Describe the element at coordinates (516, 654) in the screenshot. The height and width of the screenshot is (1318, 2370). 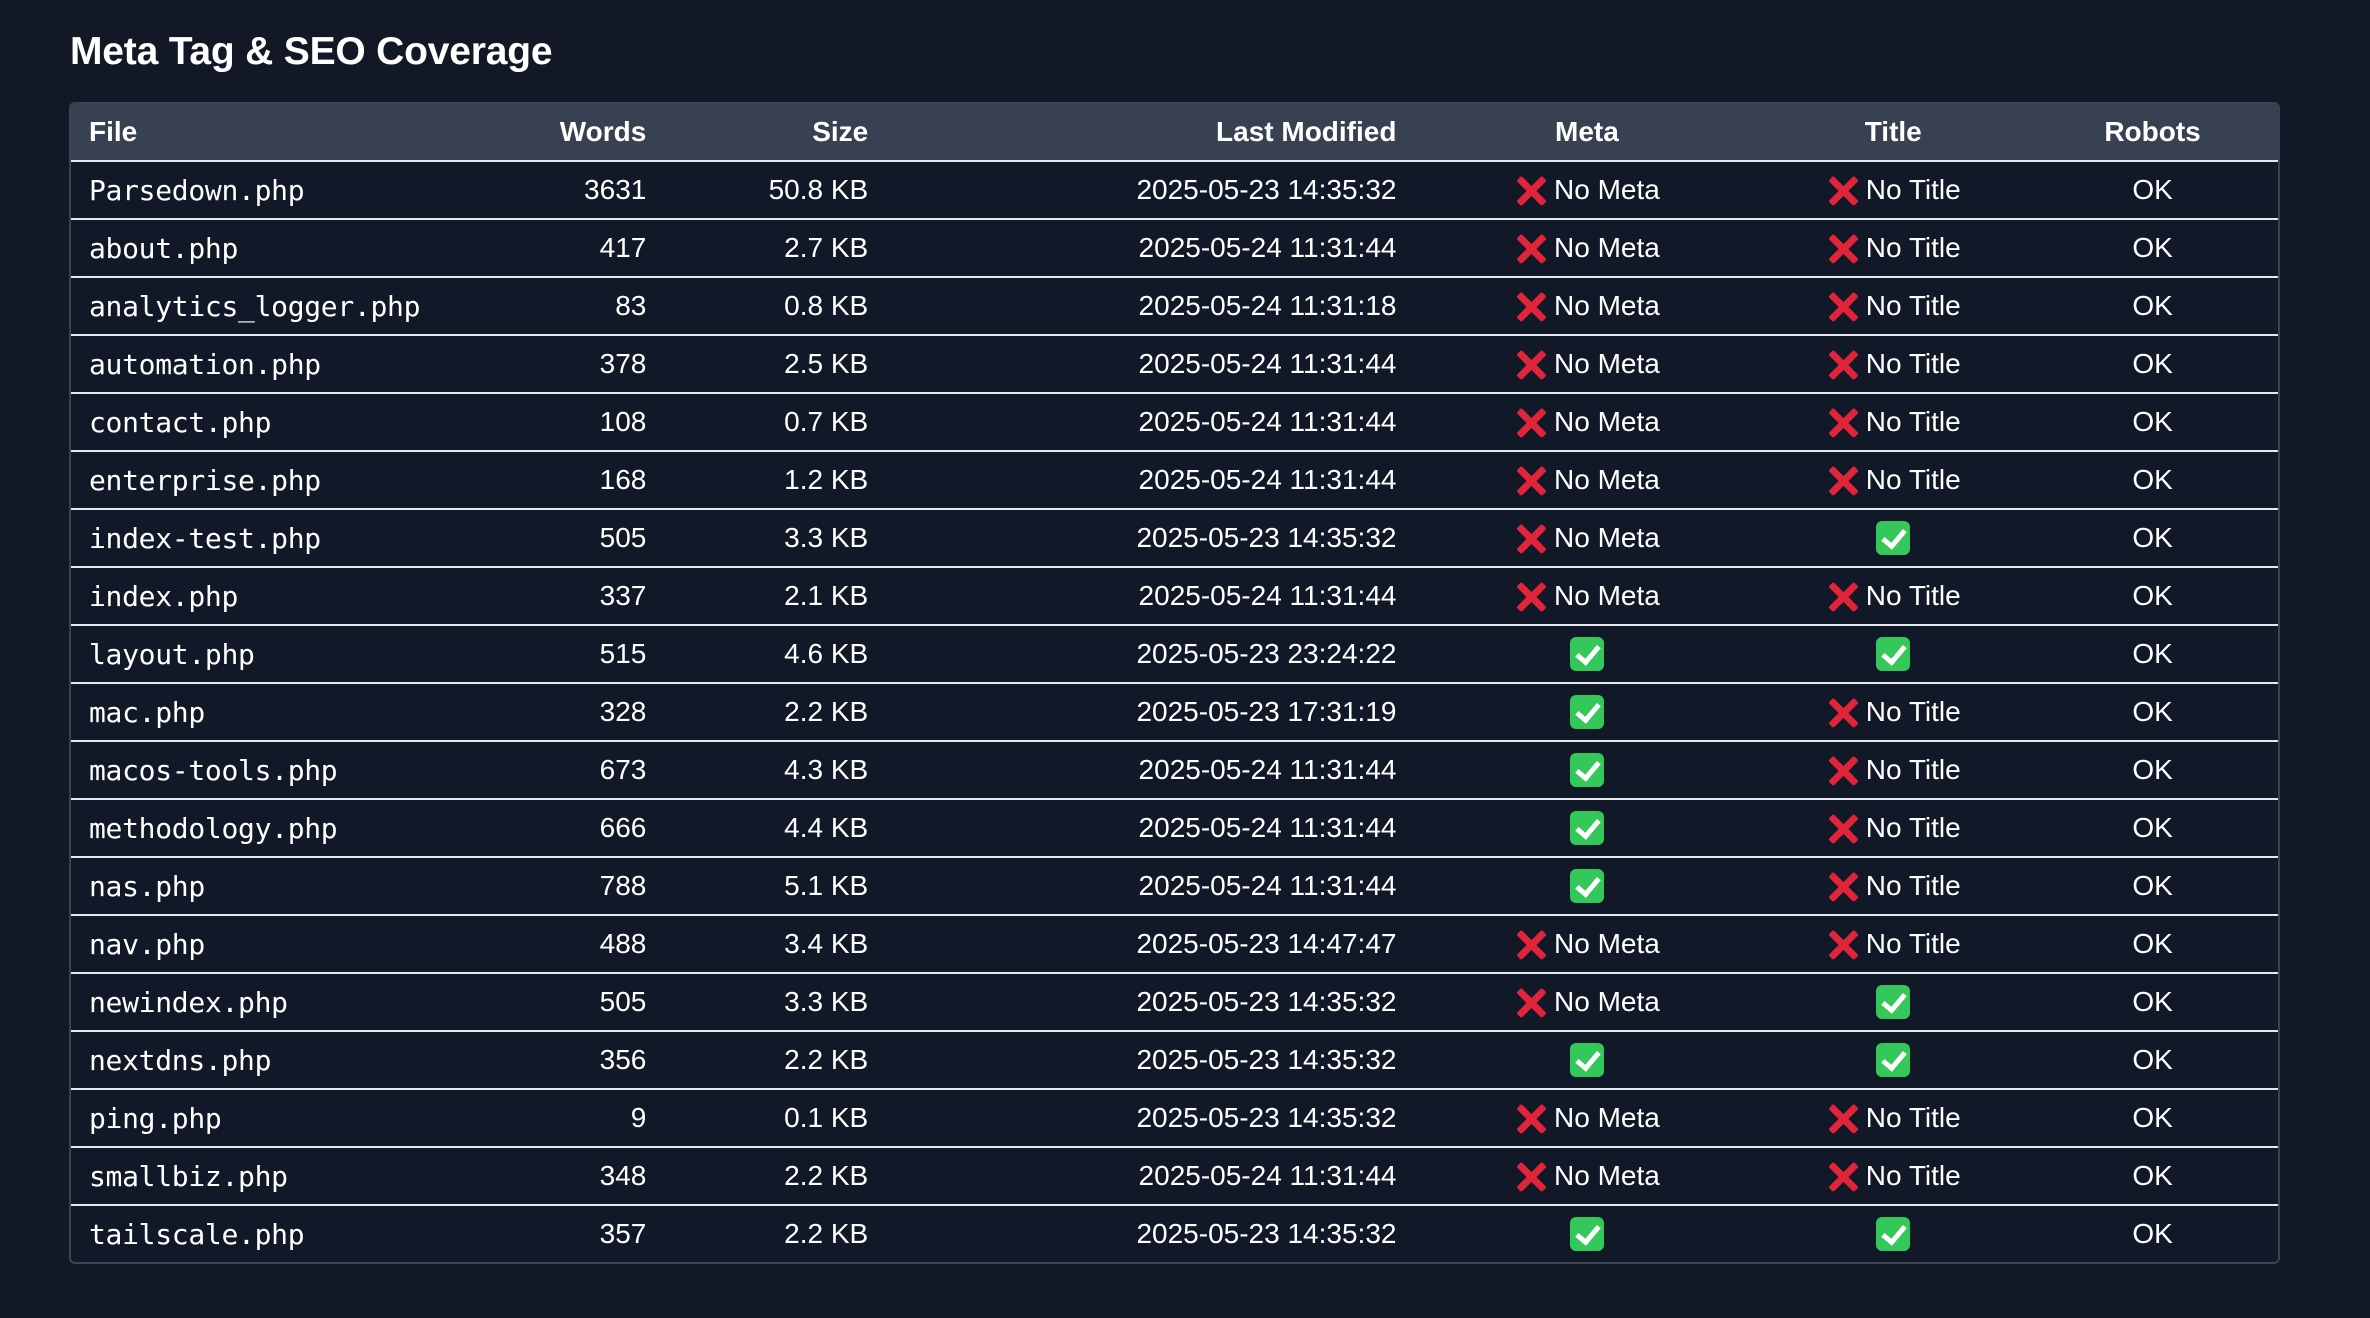
I see `word-count-cell: 515` at that location.